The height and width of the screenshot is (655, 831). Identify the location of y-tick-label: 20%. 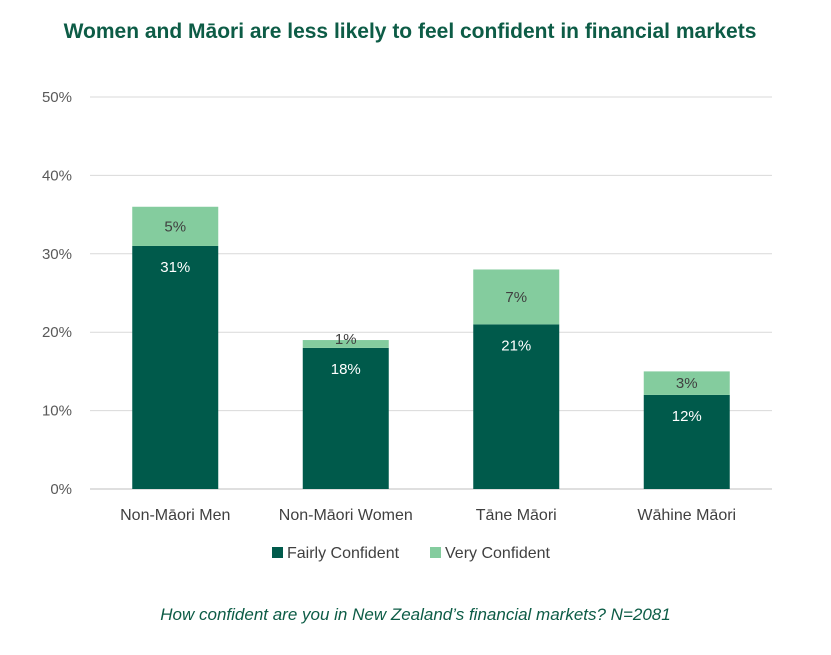
(57, 332).